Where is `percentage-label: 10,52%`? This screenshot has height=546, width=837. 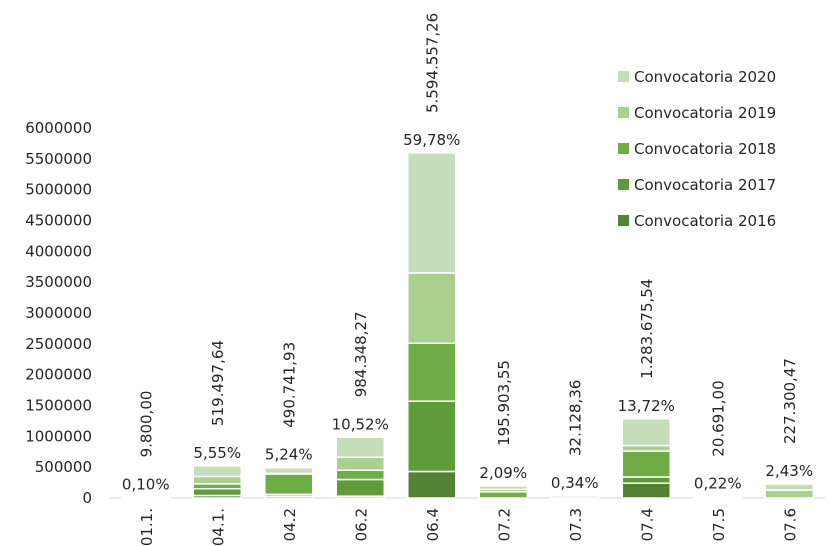 percentage-label: 10,52% is located at coordinates (360, 424).